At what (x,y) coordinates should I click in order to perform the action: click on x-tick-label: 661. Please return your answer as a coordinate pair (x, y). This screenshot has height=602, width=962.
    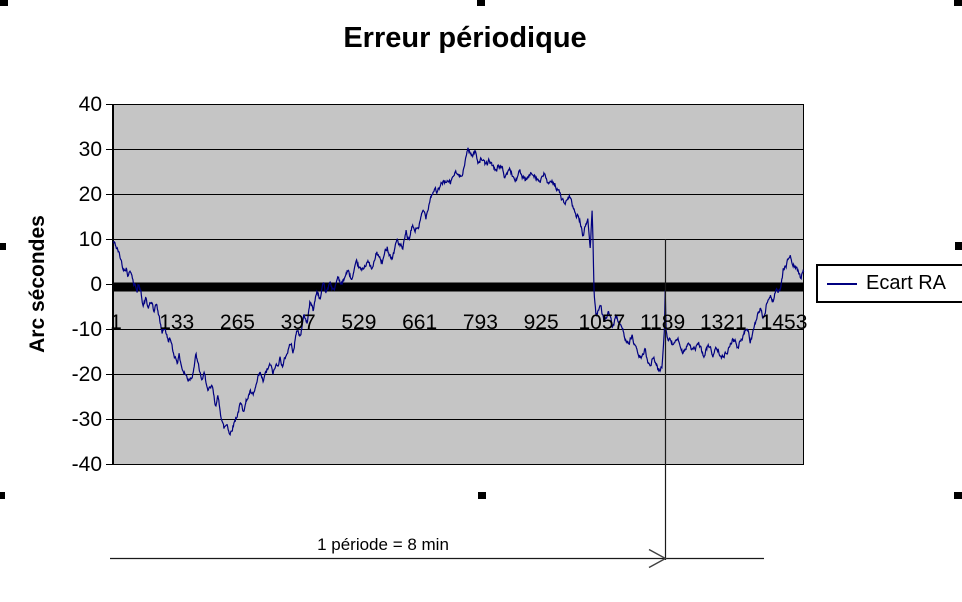
    Looking at the image, I should click on (420, 322).